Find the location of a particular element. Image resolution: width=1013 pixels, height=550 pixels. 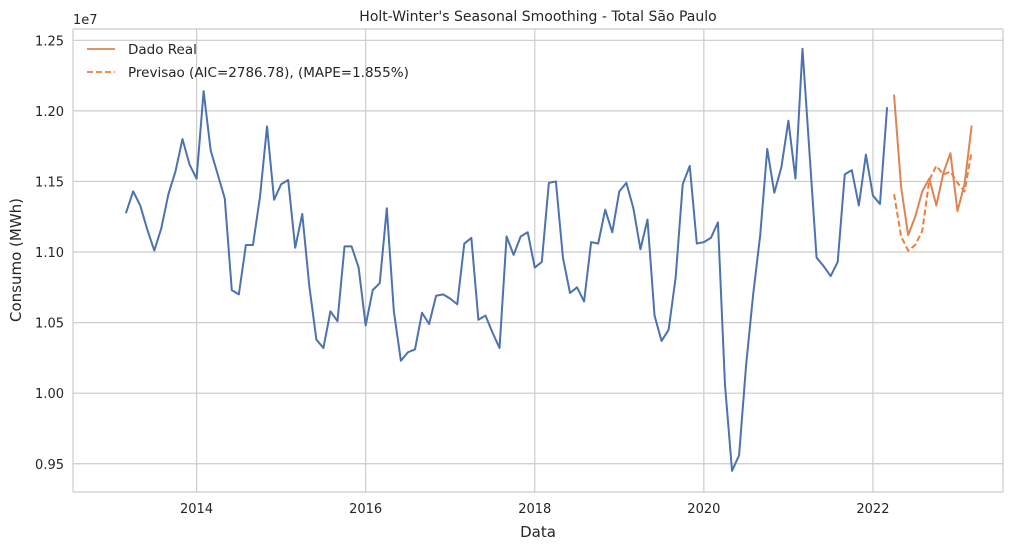

x-tick-labels: 2014 2016 2018 2020 2022 is located at coordinates (534, 509).